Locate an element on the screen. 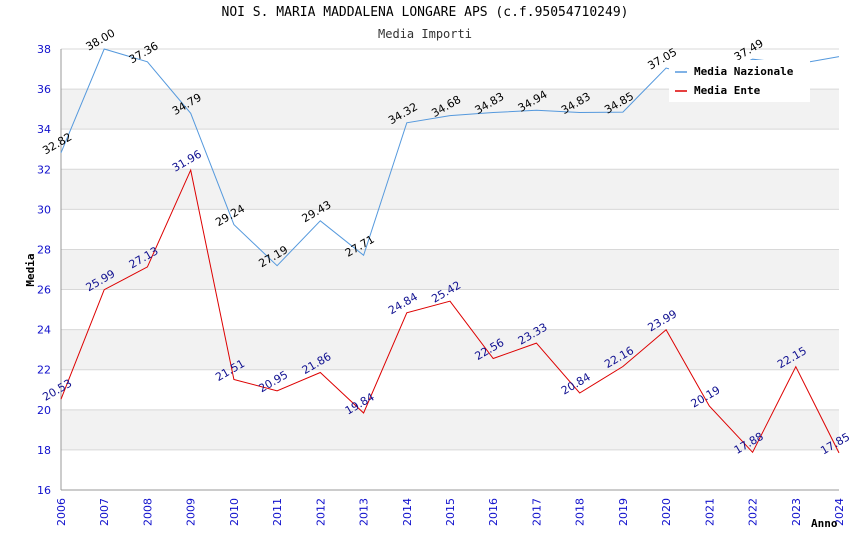  legend-item-media-nazionale: Media Nazionale is located at coordinates (744, 71).